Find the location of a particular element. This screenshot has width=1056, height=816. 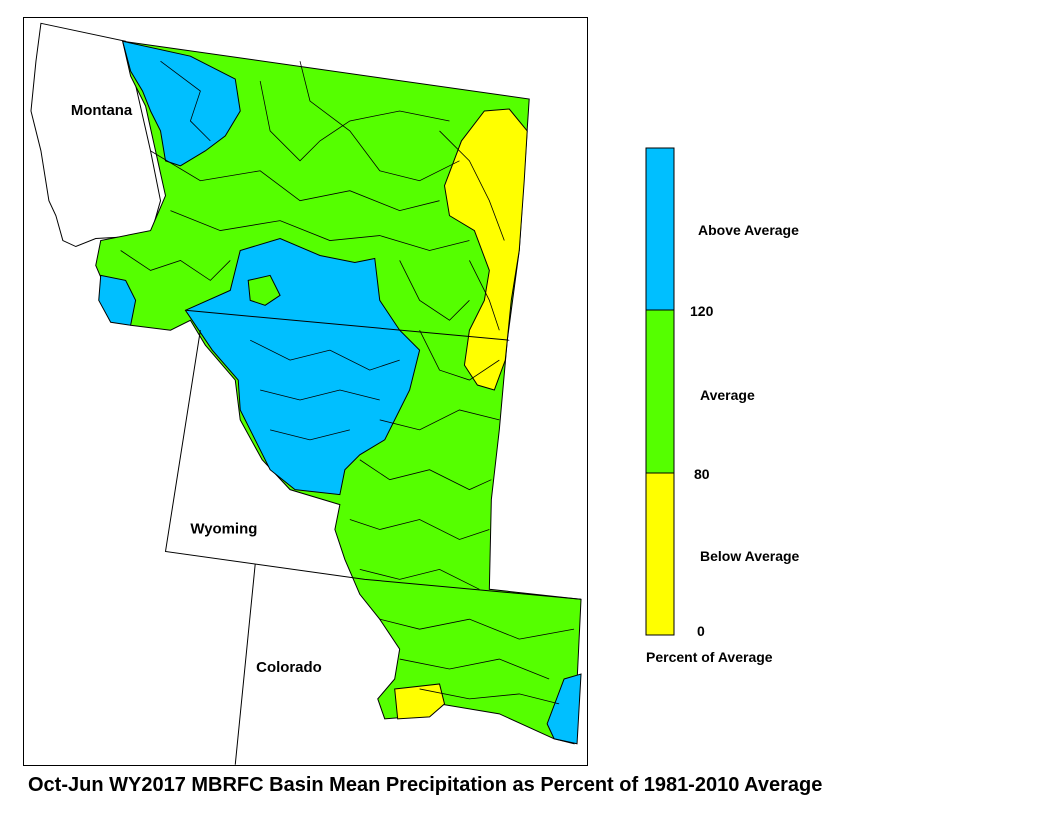

basin-region-below-east is located at coordinates (485, 249).